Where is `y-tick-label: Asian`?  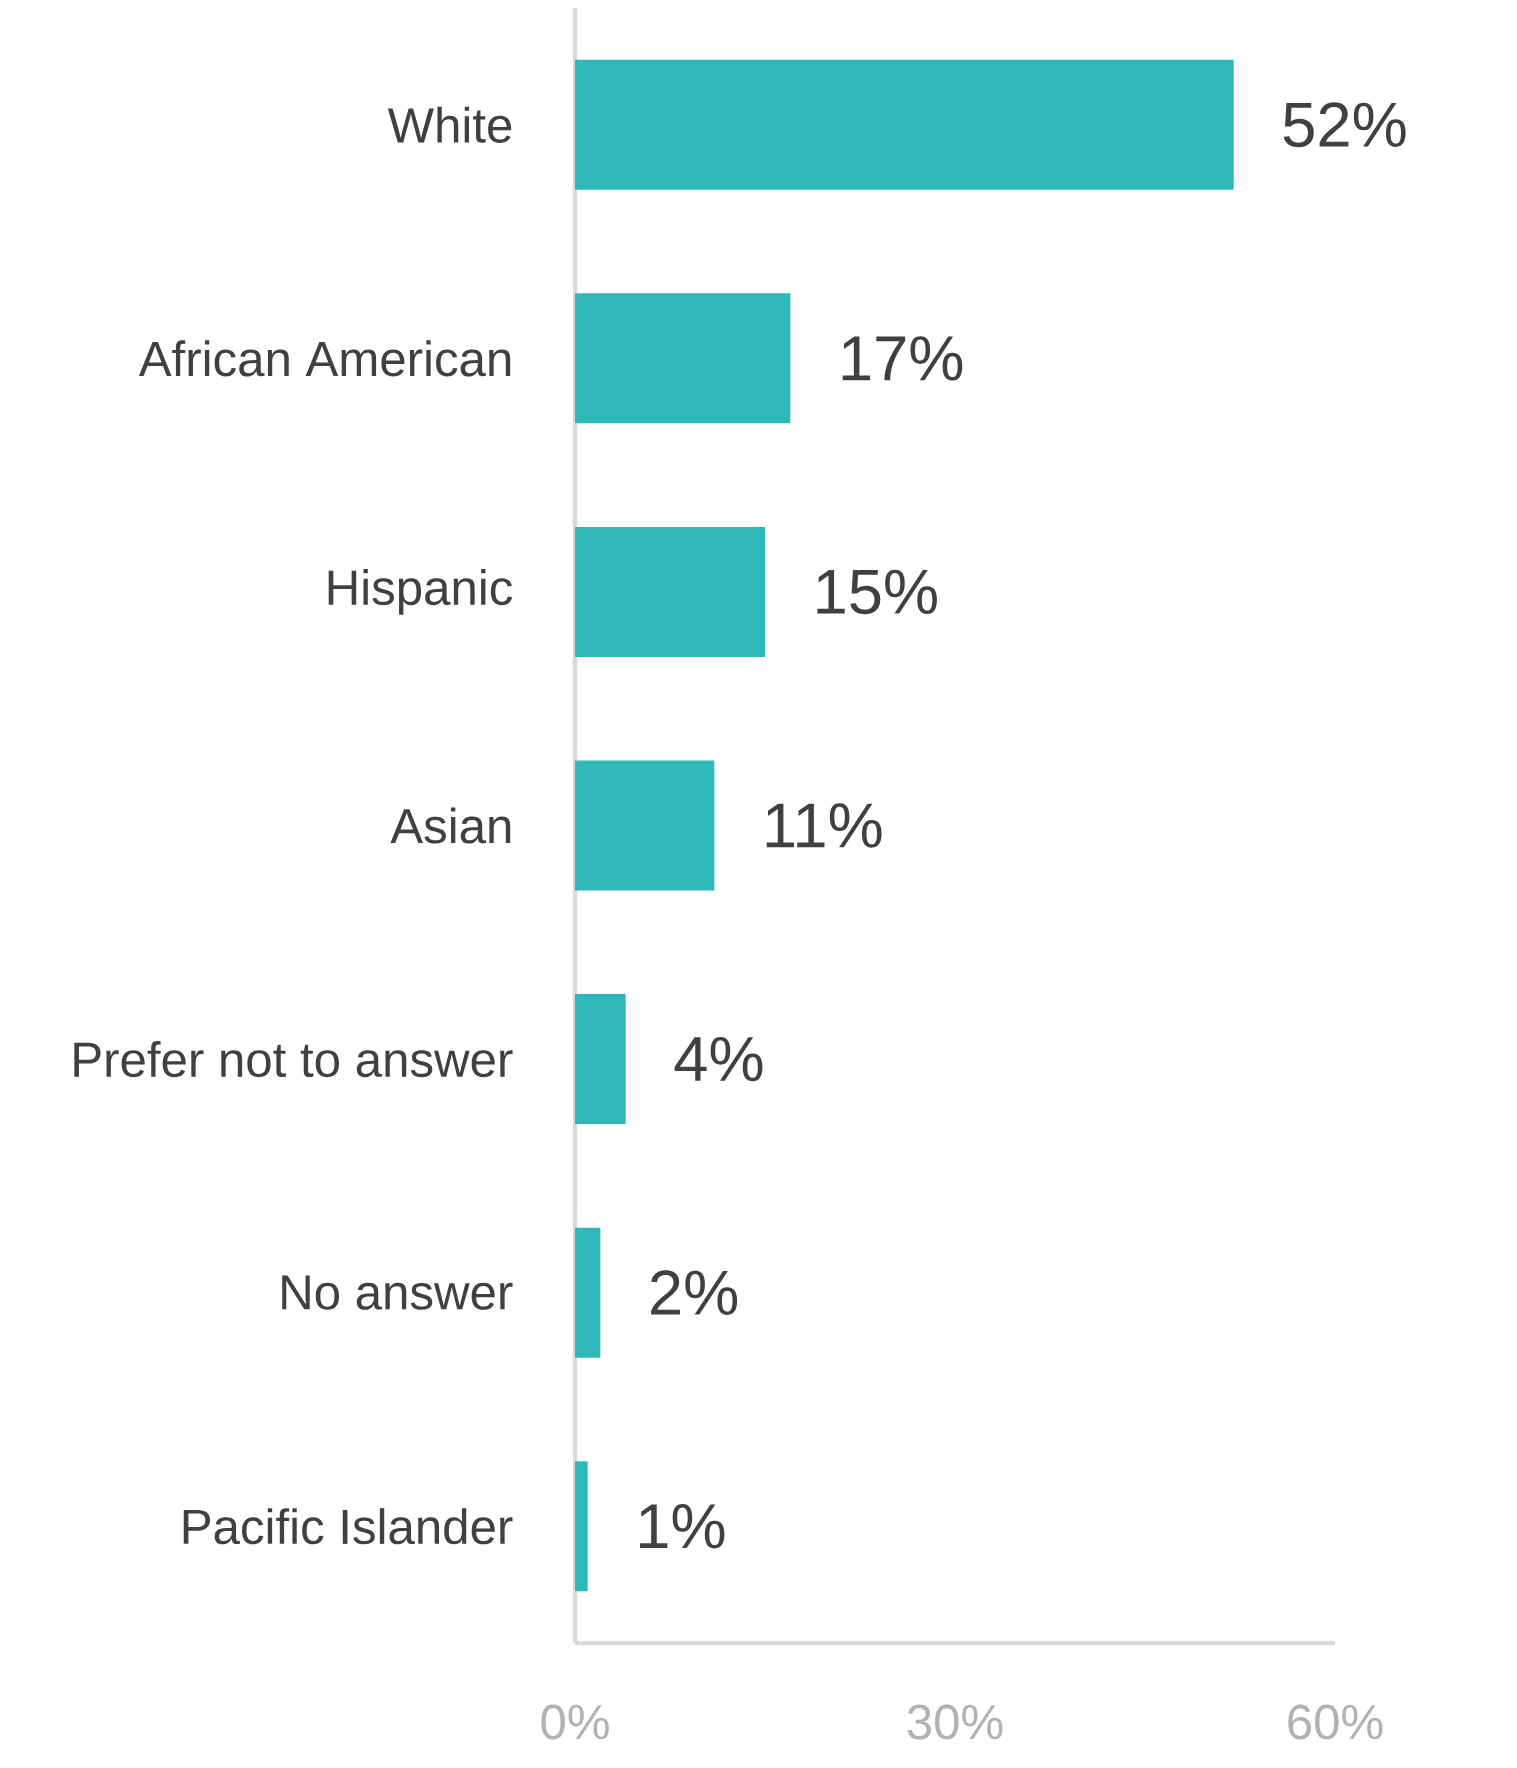 y-tick-label: Asian is located at coordinates (450, 825).